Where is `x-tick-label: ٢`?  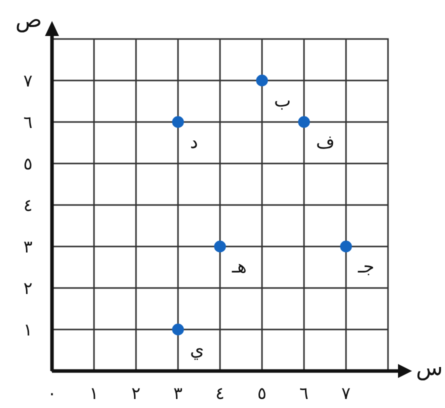
x-tick-label: ٢ is located at coordinates (136, 394).